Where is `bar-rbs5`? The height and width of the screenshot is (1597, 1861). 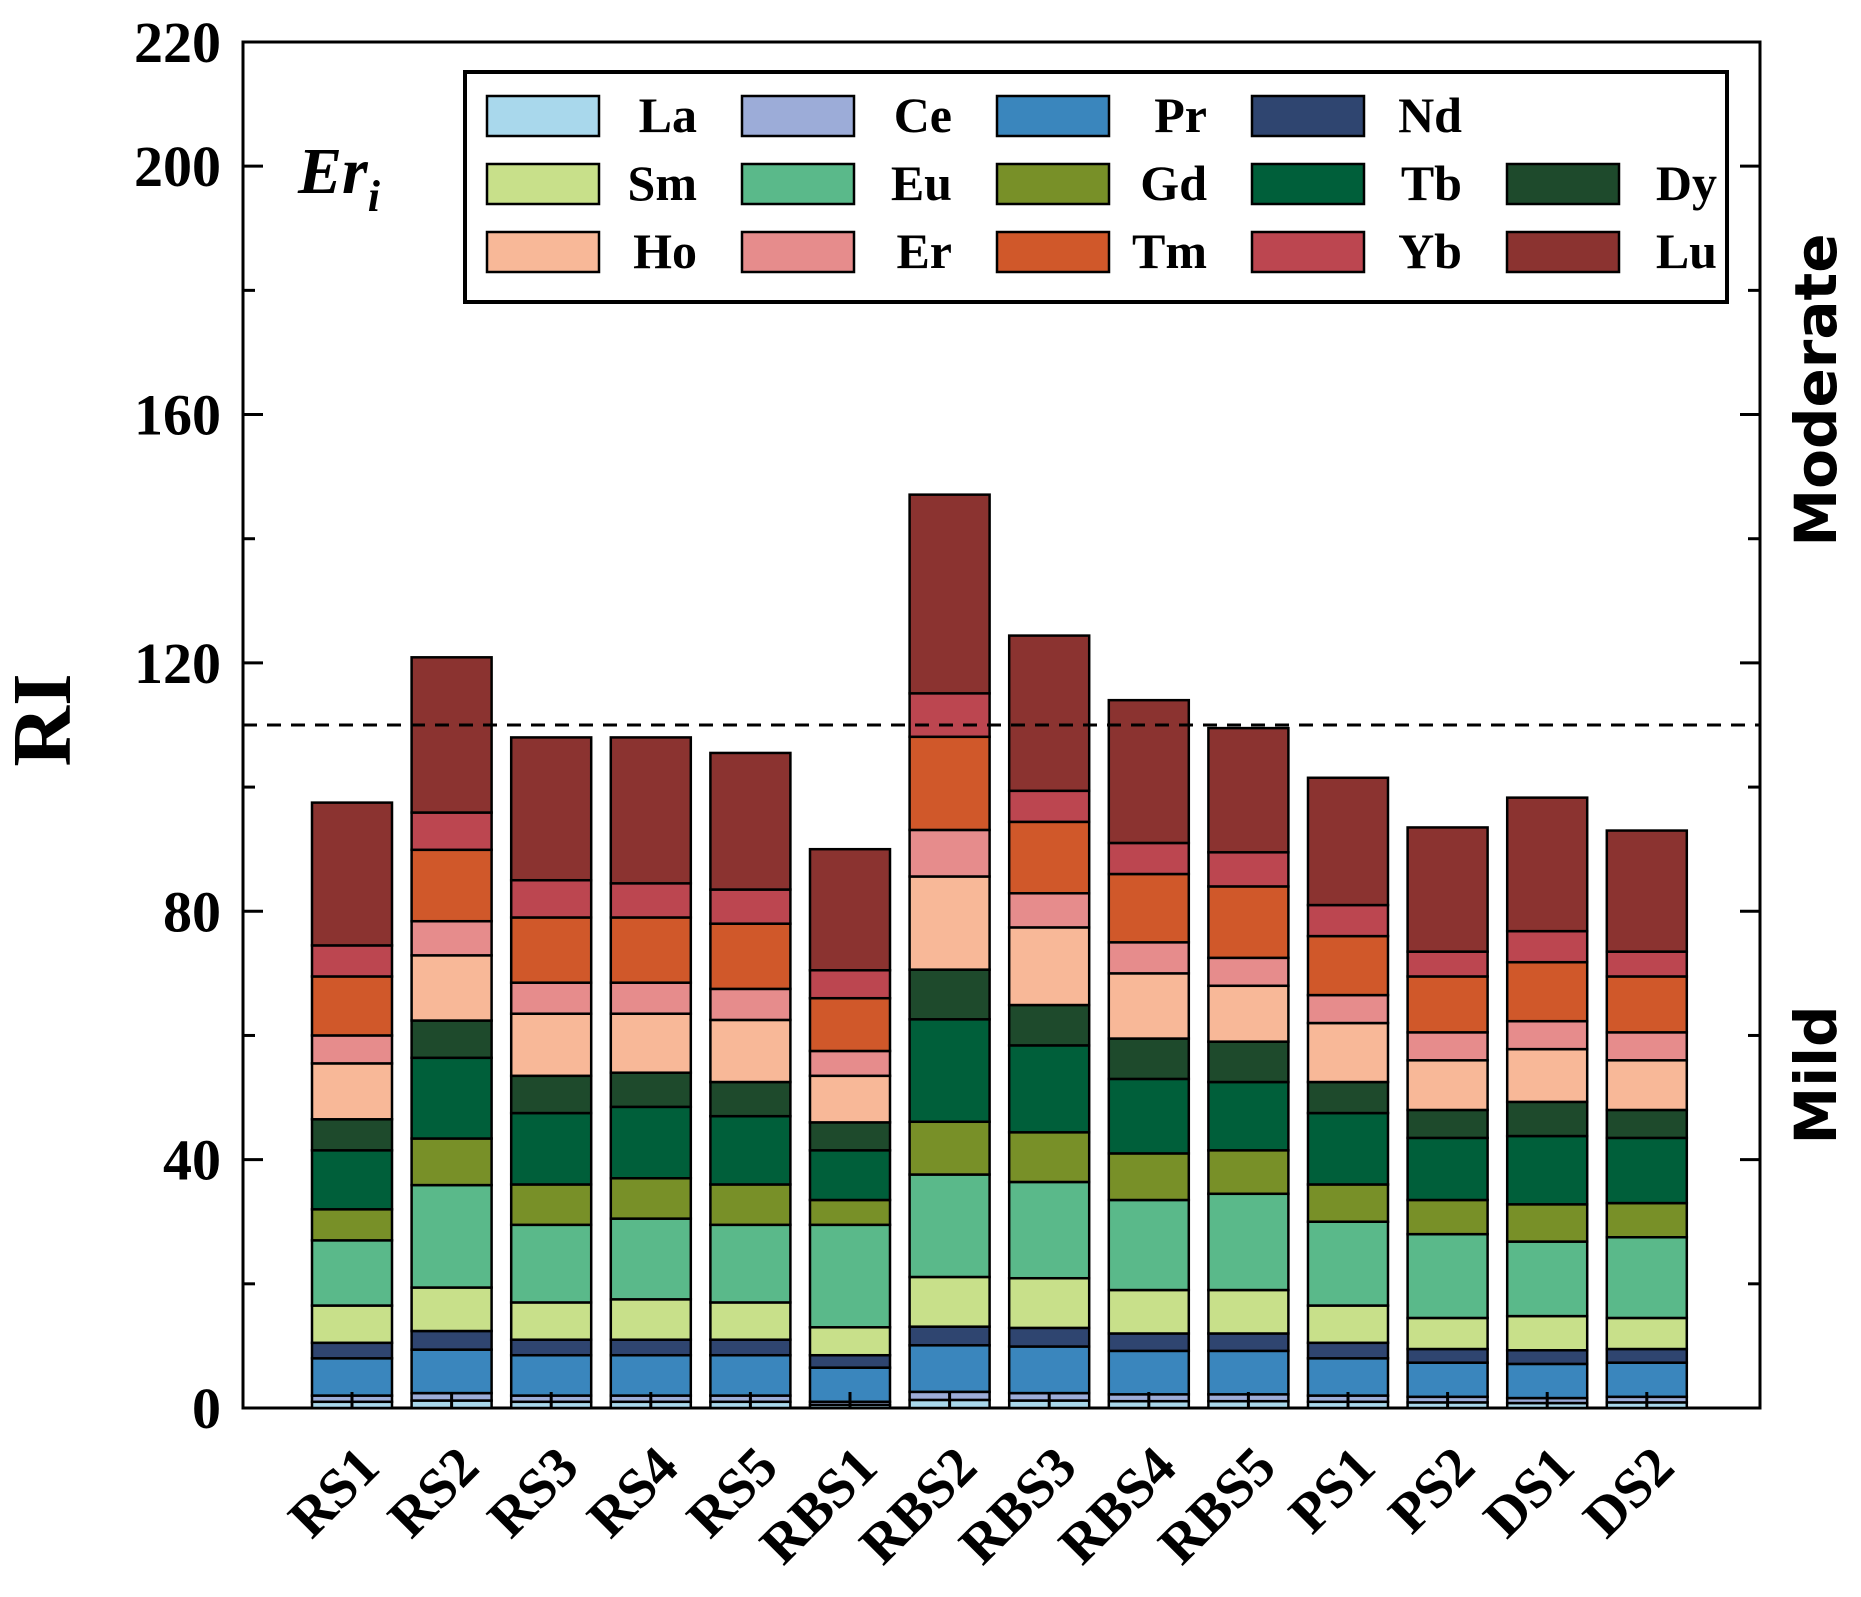
bar-rbs5 is located at coordinates (1248, 1068).